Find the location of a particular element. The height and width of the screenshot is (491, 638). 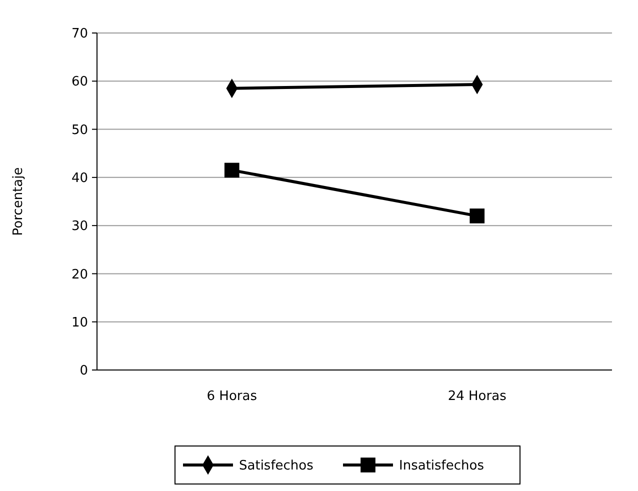

y-tick-label: 0 is located at coordinates (84, 371).